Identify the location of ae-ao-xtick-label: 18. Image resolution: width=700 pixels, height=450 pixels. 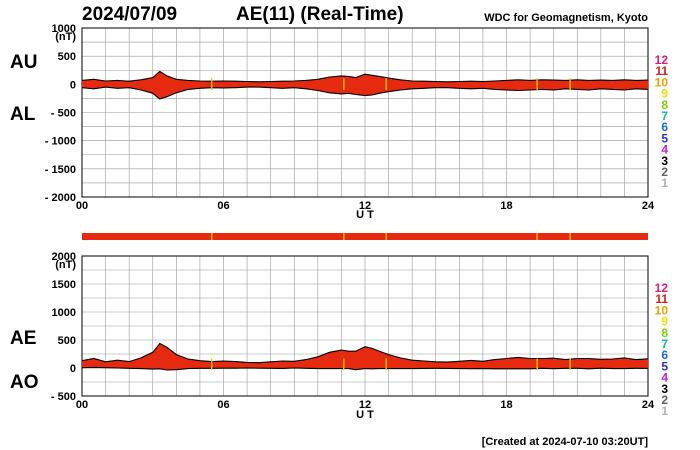
(506, 405).